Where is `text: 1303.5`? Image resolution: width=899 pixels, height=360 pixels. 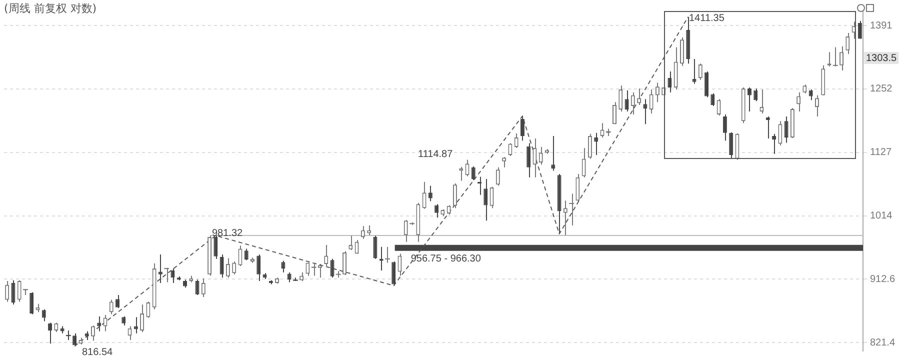
text: 1303.5 is located at coordinates (882, 58).